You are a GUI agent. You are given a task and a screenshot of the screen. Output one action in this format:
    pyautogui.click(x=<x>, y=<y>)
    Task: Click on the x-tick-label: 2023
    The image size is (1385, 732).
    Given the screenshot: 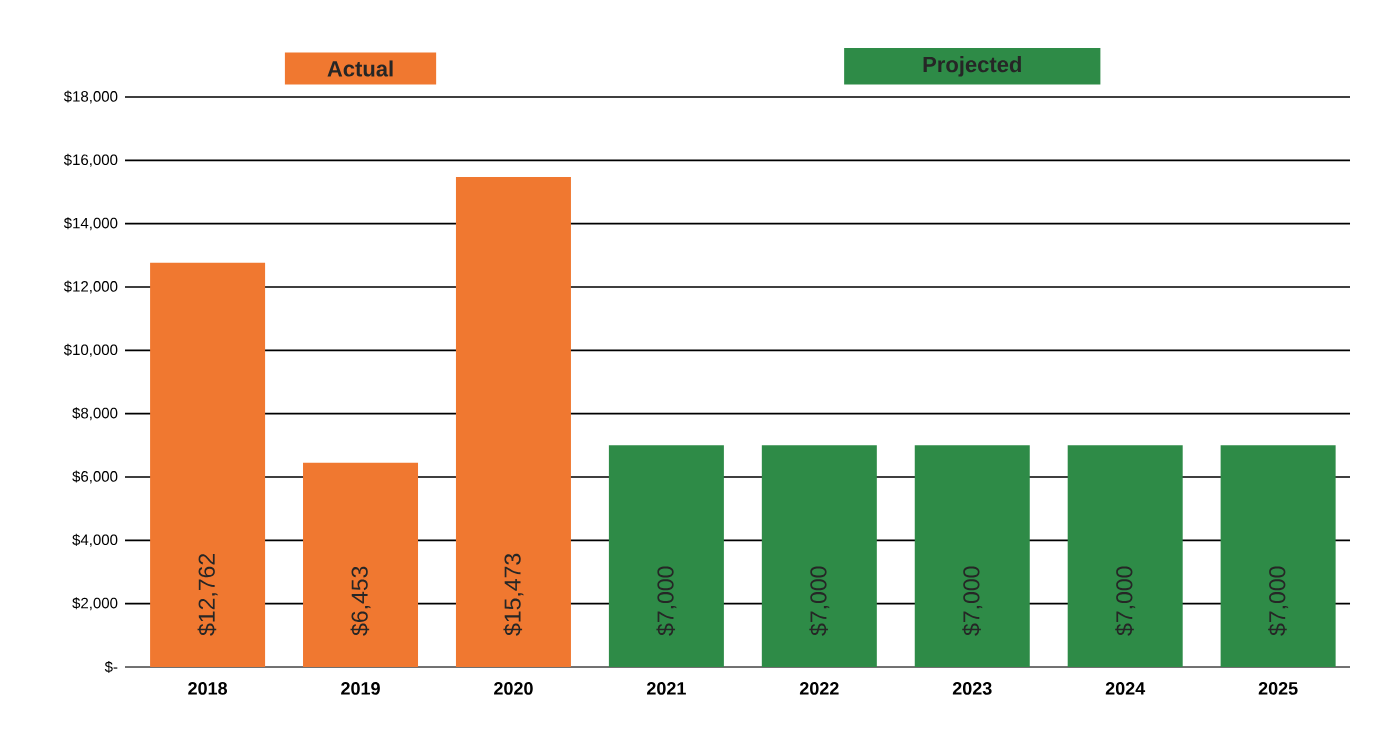 What is the action you would take?
    pyautogui.click(x=972, y=688)
    